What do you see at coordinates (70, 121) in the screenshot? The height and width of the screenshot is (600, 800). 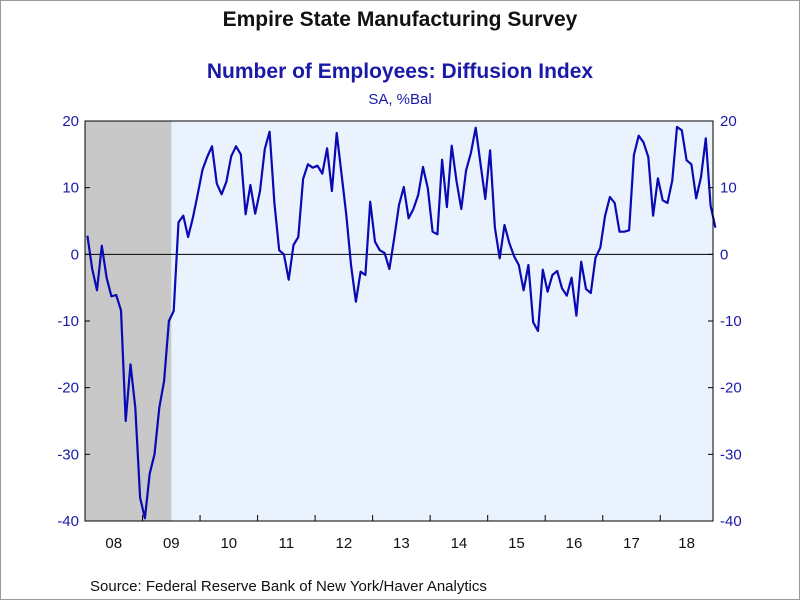 I see `left-y-tick-label: 20` at bounding box center [70, 121].